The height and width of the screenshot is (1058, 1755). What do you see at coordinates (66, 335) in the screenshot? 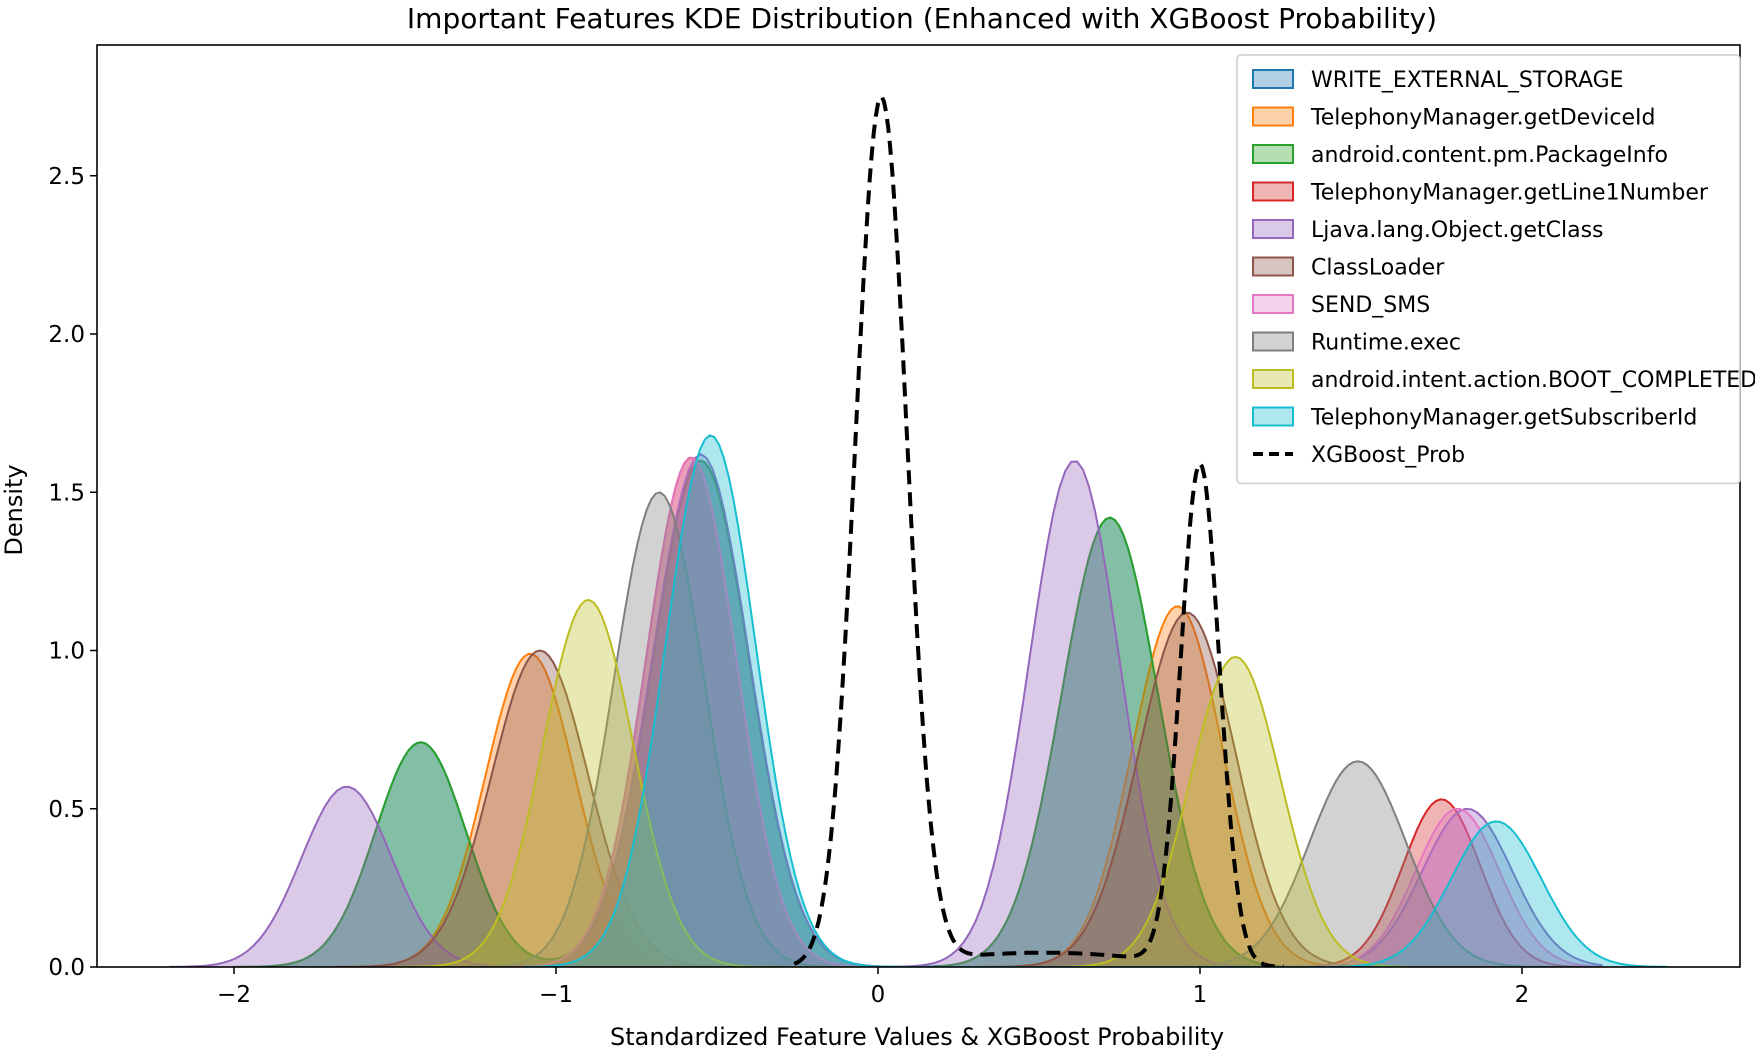
I see `y-tick-label: 2.0` at bounding box center [66, 335].